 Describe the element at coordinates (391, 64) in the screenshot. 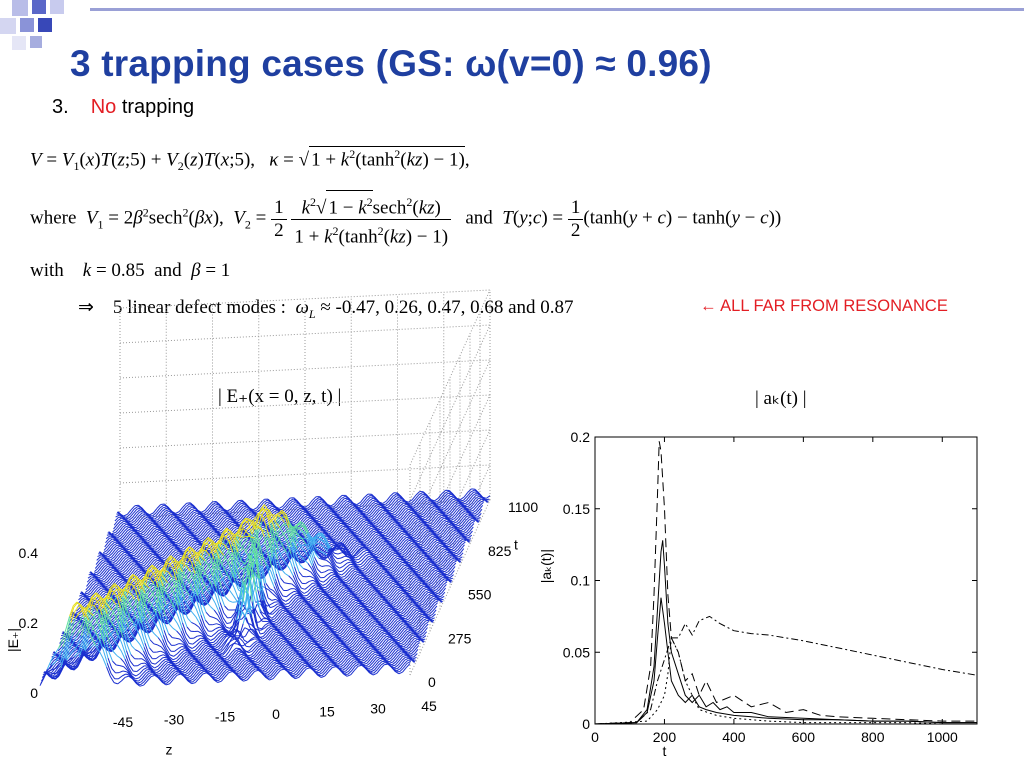

I see `slide-title: 3 trapping cases (GS: ω(v=0) ≈ 0.96)` at that location.